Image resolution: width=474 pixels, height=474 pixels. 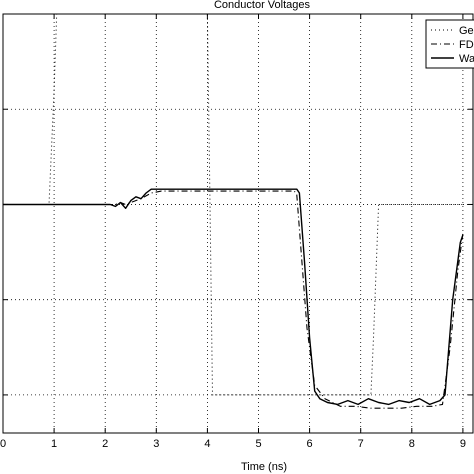 I want to click on x-tick-label: 0, so click(x=3, y=444).